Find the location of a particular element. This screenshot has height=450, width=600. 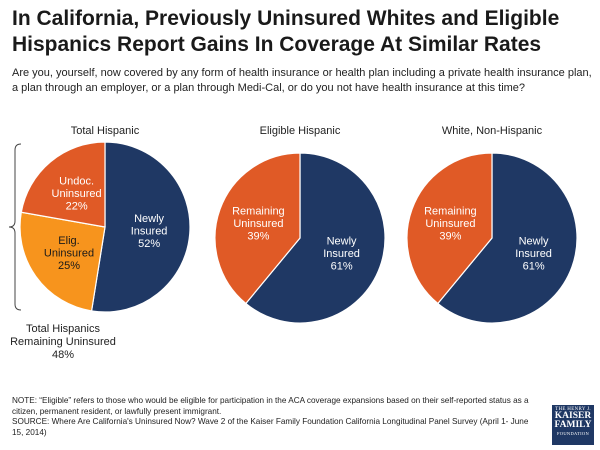

bracket-label-line2: Remaining Uninsured is located at coordinates (63, 342).